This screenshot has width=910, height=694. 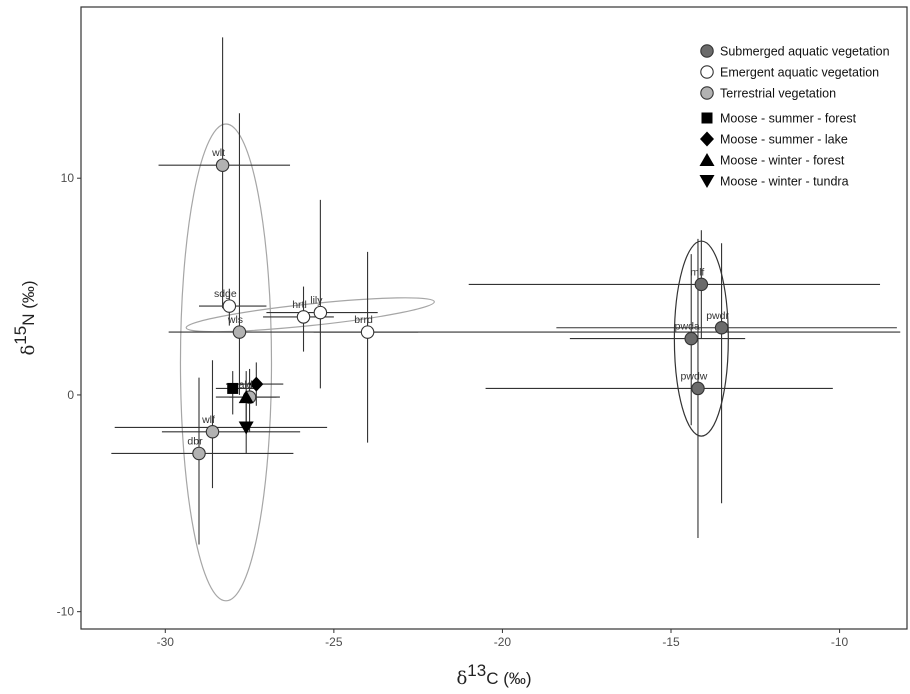 What do you see at coordinates (707, 181) in the screenshot?
I see `legend-marker-moose-winter-tundra` at bounding box center [707, 181].